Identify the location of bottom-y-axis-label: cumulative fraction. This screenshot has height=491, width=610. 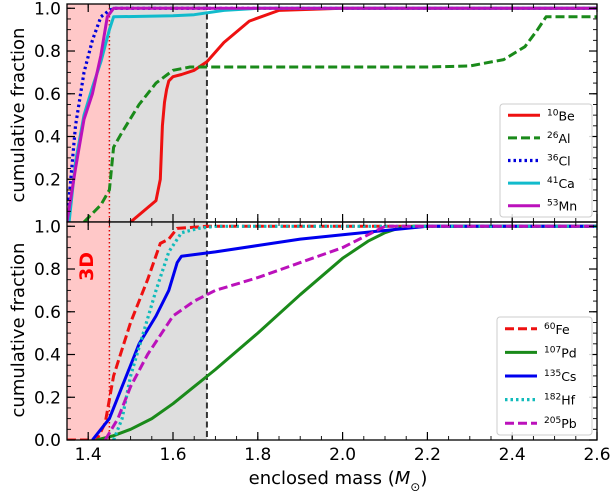
(18, 330).